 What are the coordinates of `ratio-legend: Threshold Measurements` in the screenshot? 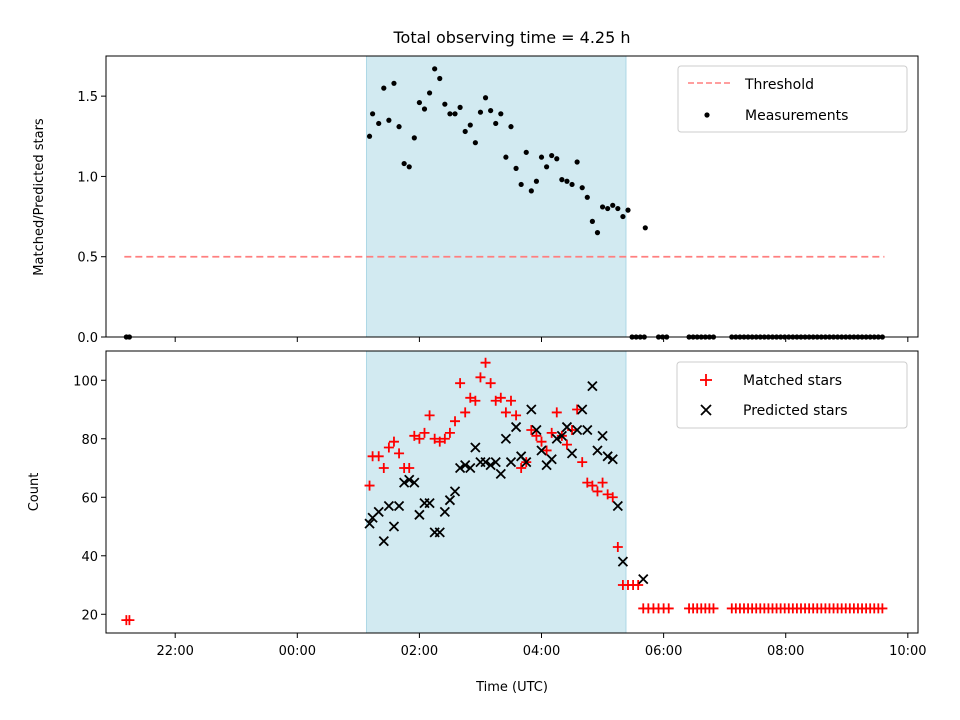 It's located at (792, 99).